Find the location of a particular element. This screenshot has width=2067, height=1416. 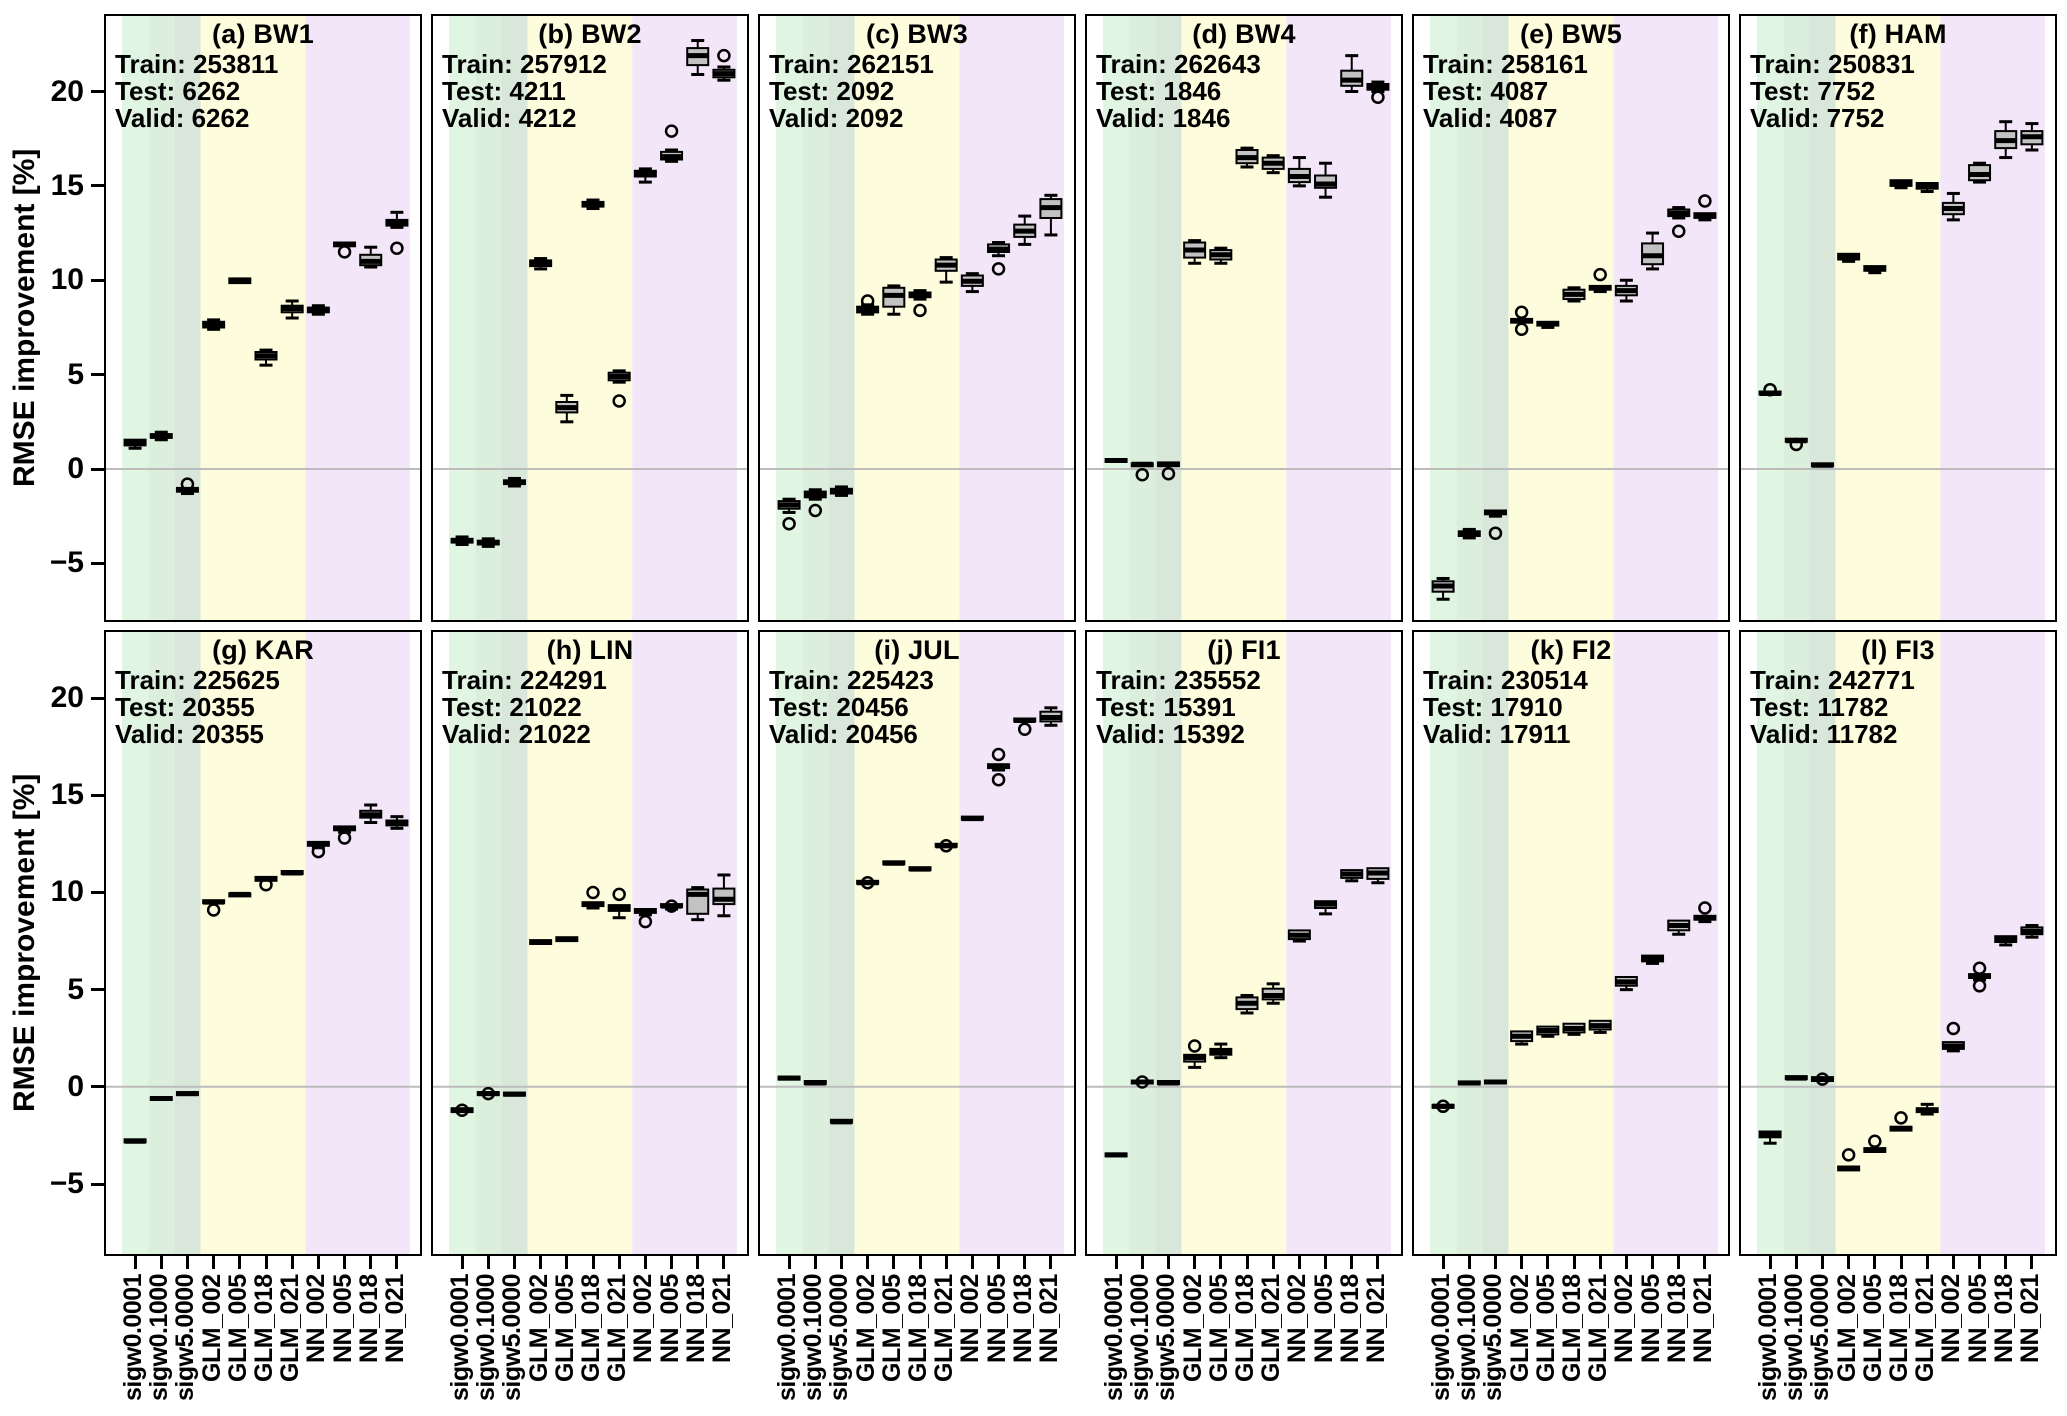

y-tick-label: −5 is located at coordinates (66, 563).